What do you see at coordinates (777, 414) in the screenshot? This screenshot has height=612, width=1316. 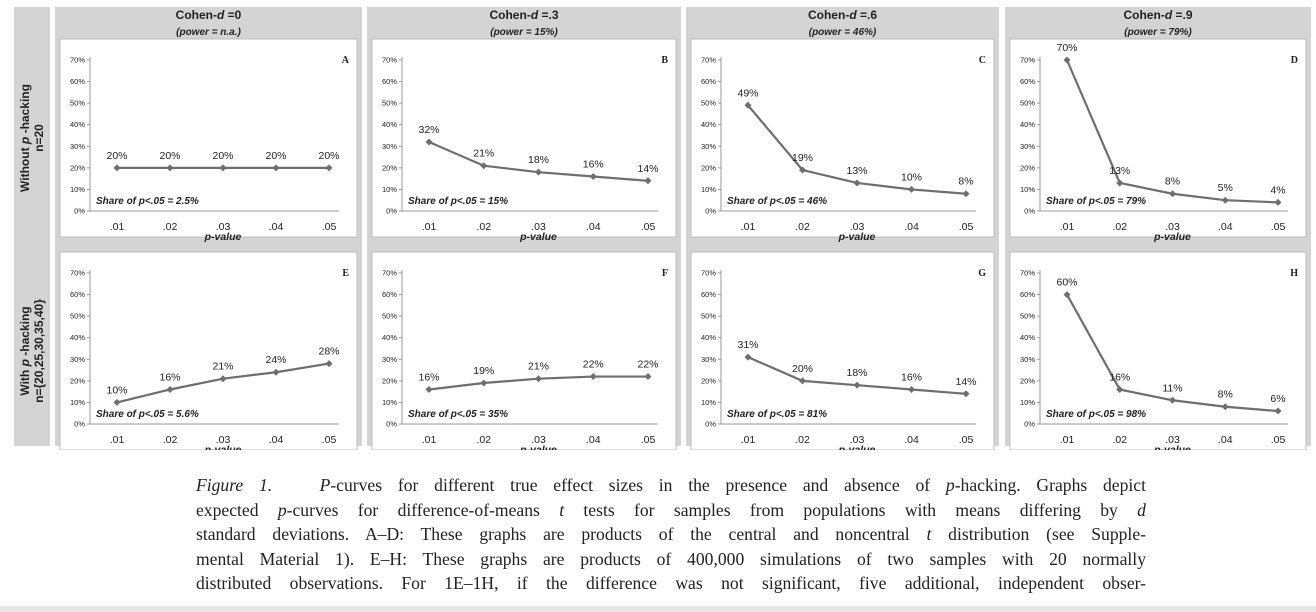 I see `share-annotation: Share of p<.05 = 81%` at bounding box center [777, 414].